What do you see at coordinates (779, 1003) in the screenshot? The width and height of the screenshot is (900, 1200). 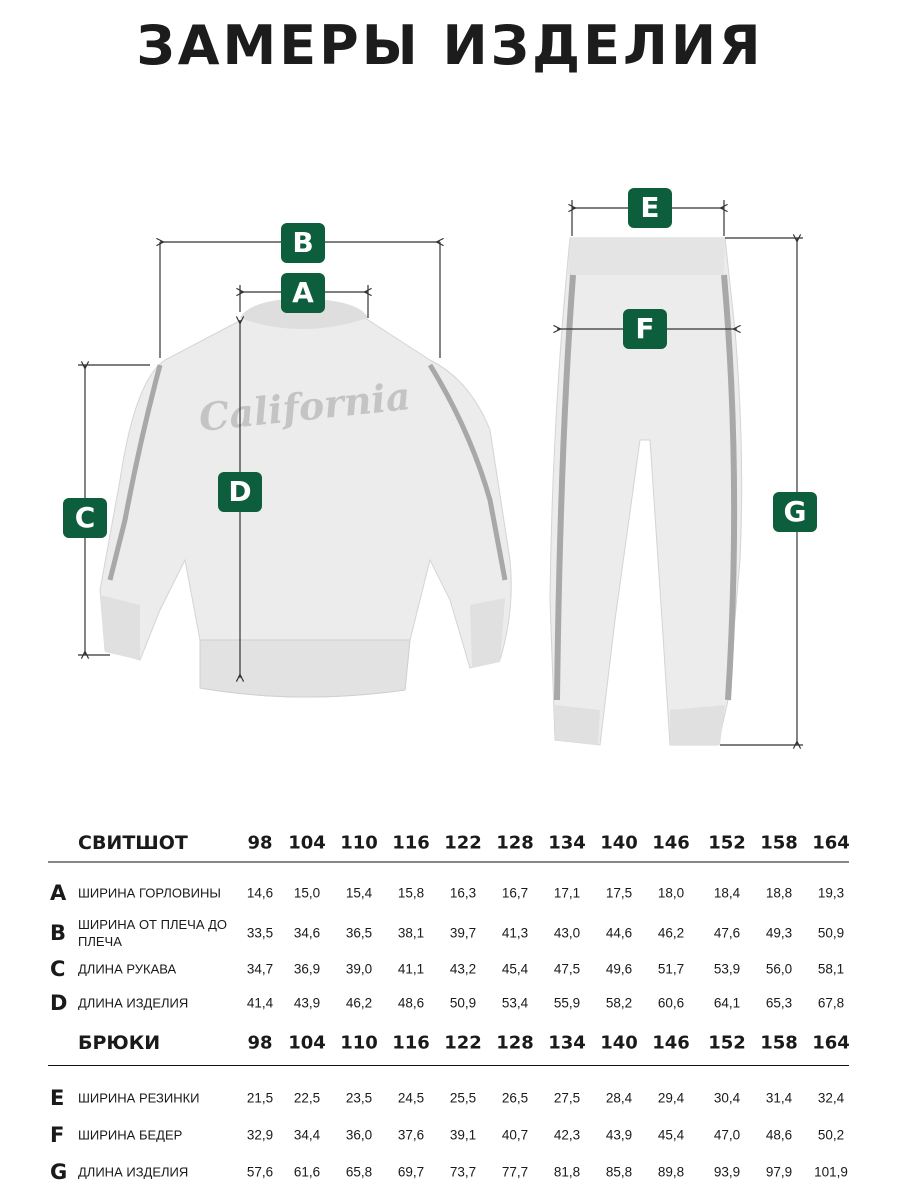 I see `cell-value: 65,3` at bounding box center [779, 1003].